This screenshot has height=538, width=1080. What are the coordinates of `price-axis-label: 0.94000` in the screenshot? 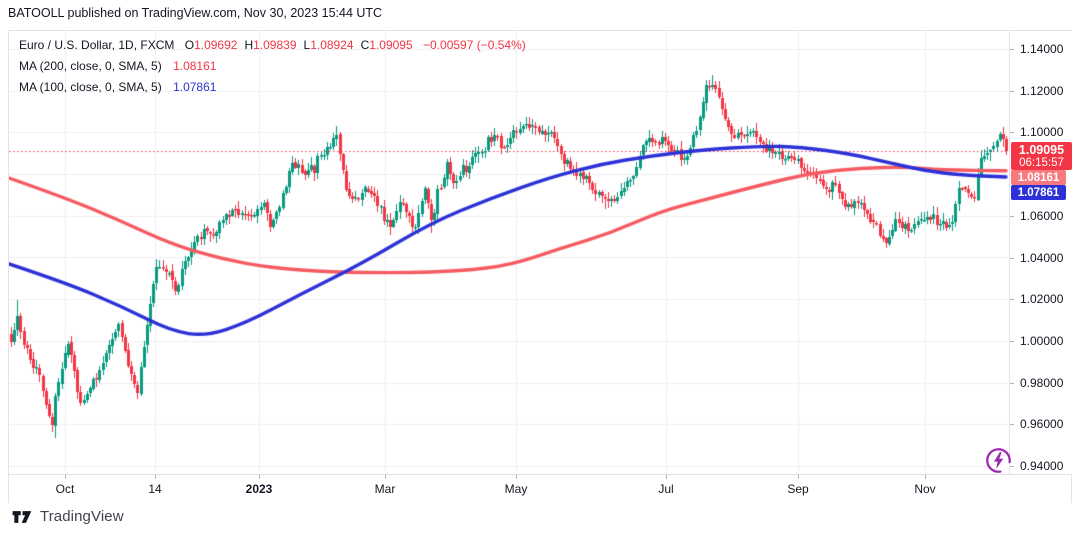 It's located at (1042, 466).